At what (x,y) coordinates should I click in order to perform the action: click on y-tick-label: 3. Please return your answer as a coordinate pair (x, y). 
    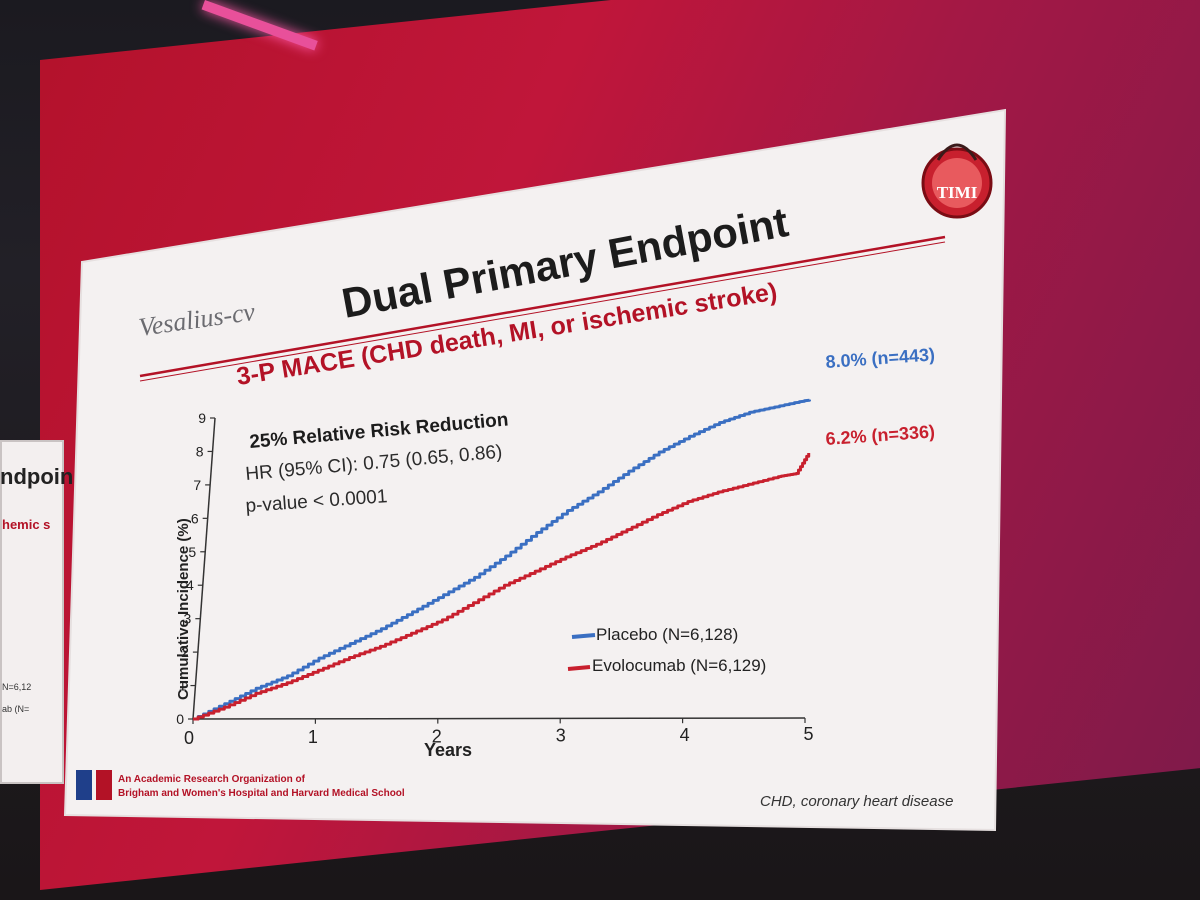
    Looking at the image, I should click on (188, 619).